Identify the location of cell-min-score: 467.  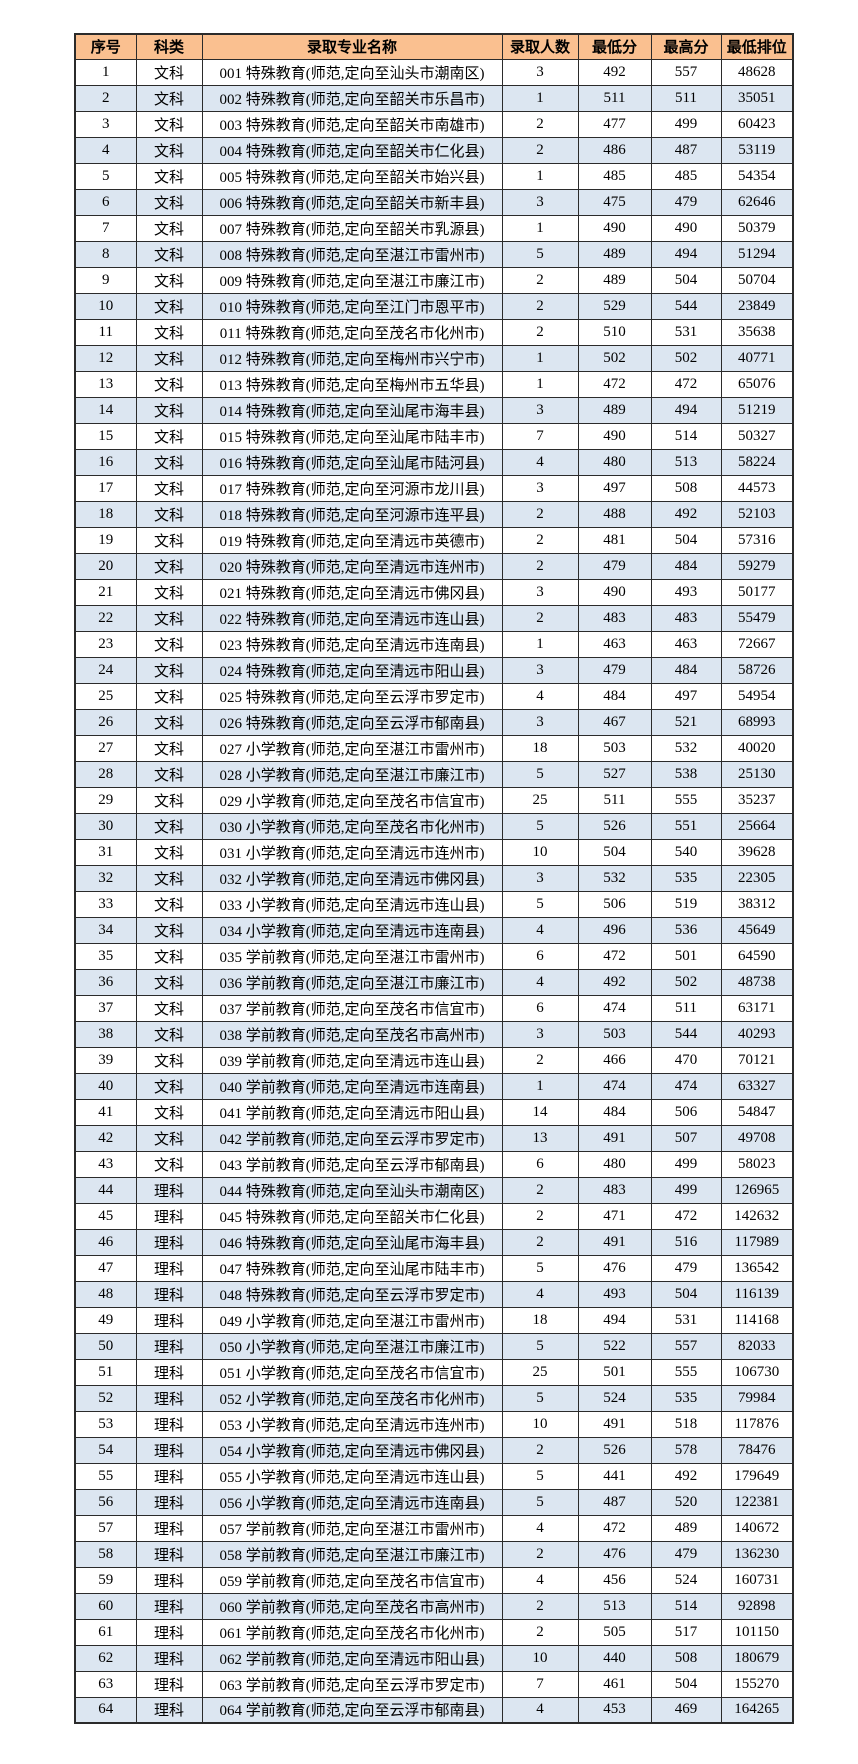
(614, 722).